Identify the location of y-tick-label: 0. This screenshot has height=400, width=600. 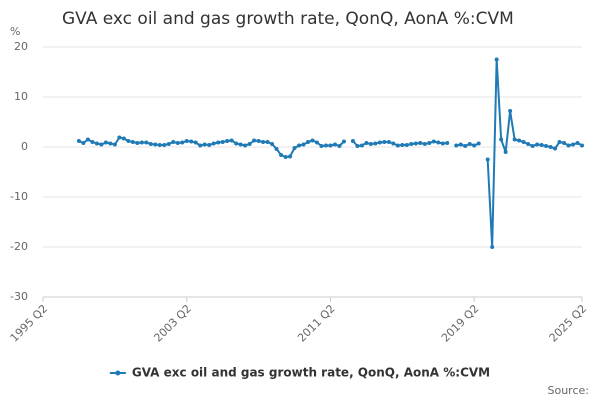
(24, 146).